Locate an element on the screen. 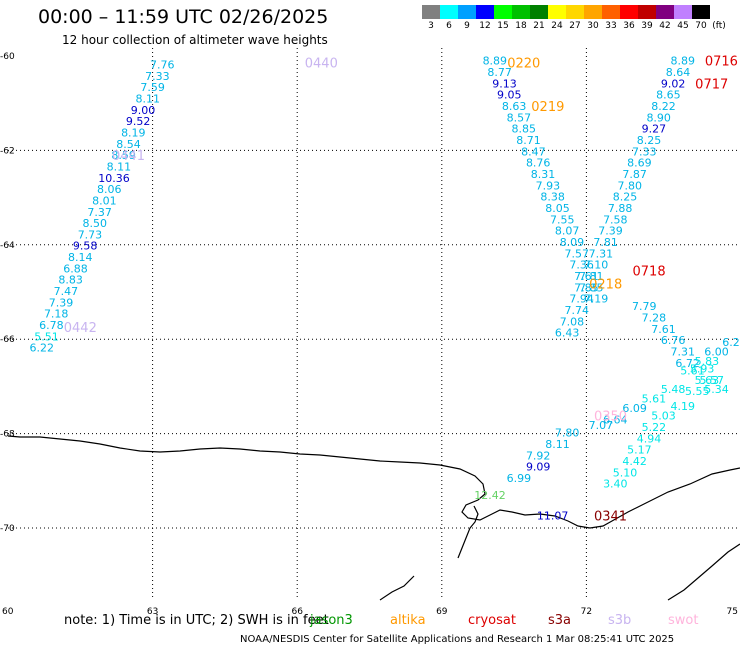 The height and width of the screenshot is (650, 740). wave-height-value: 7.18 is located at coordinates (56, 314).